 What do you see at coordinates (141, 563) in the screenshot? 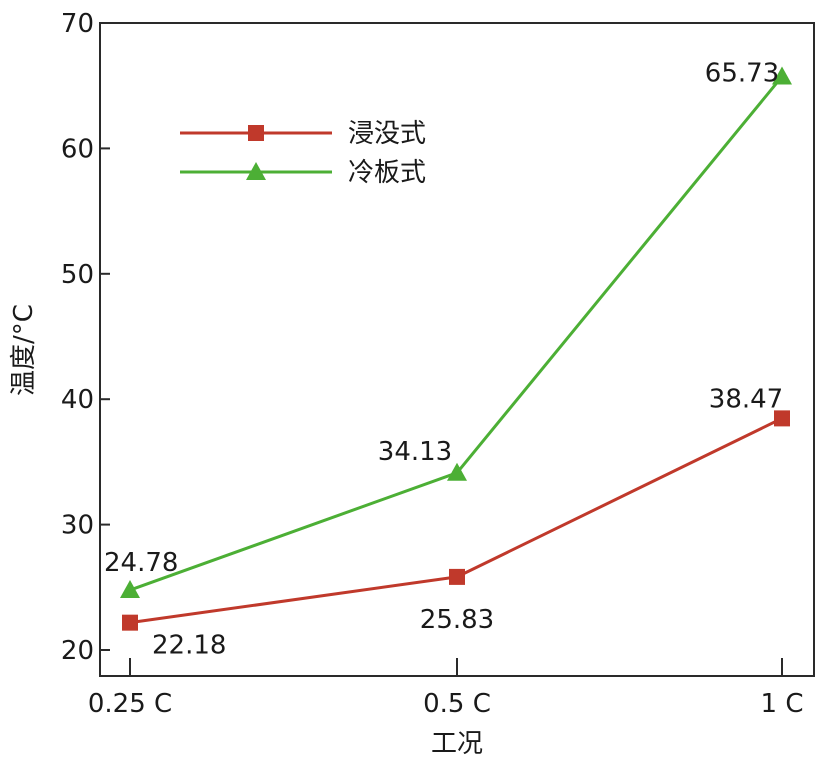
I see `data-label: 24.78` at bounding box center [141, 563].